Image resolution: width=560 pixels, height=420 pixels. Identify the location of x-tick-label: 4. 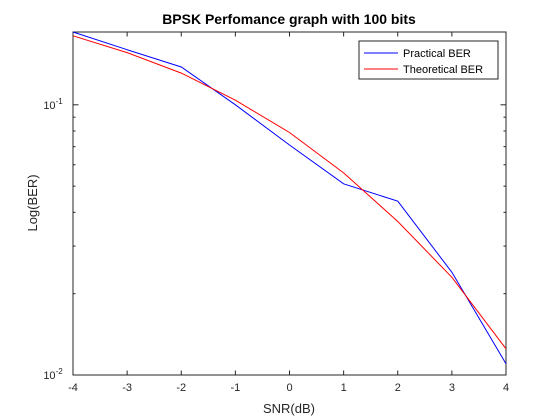
(506, 388).